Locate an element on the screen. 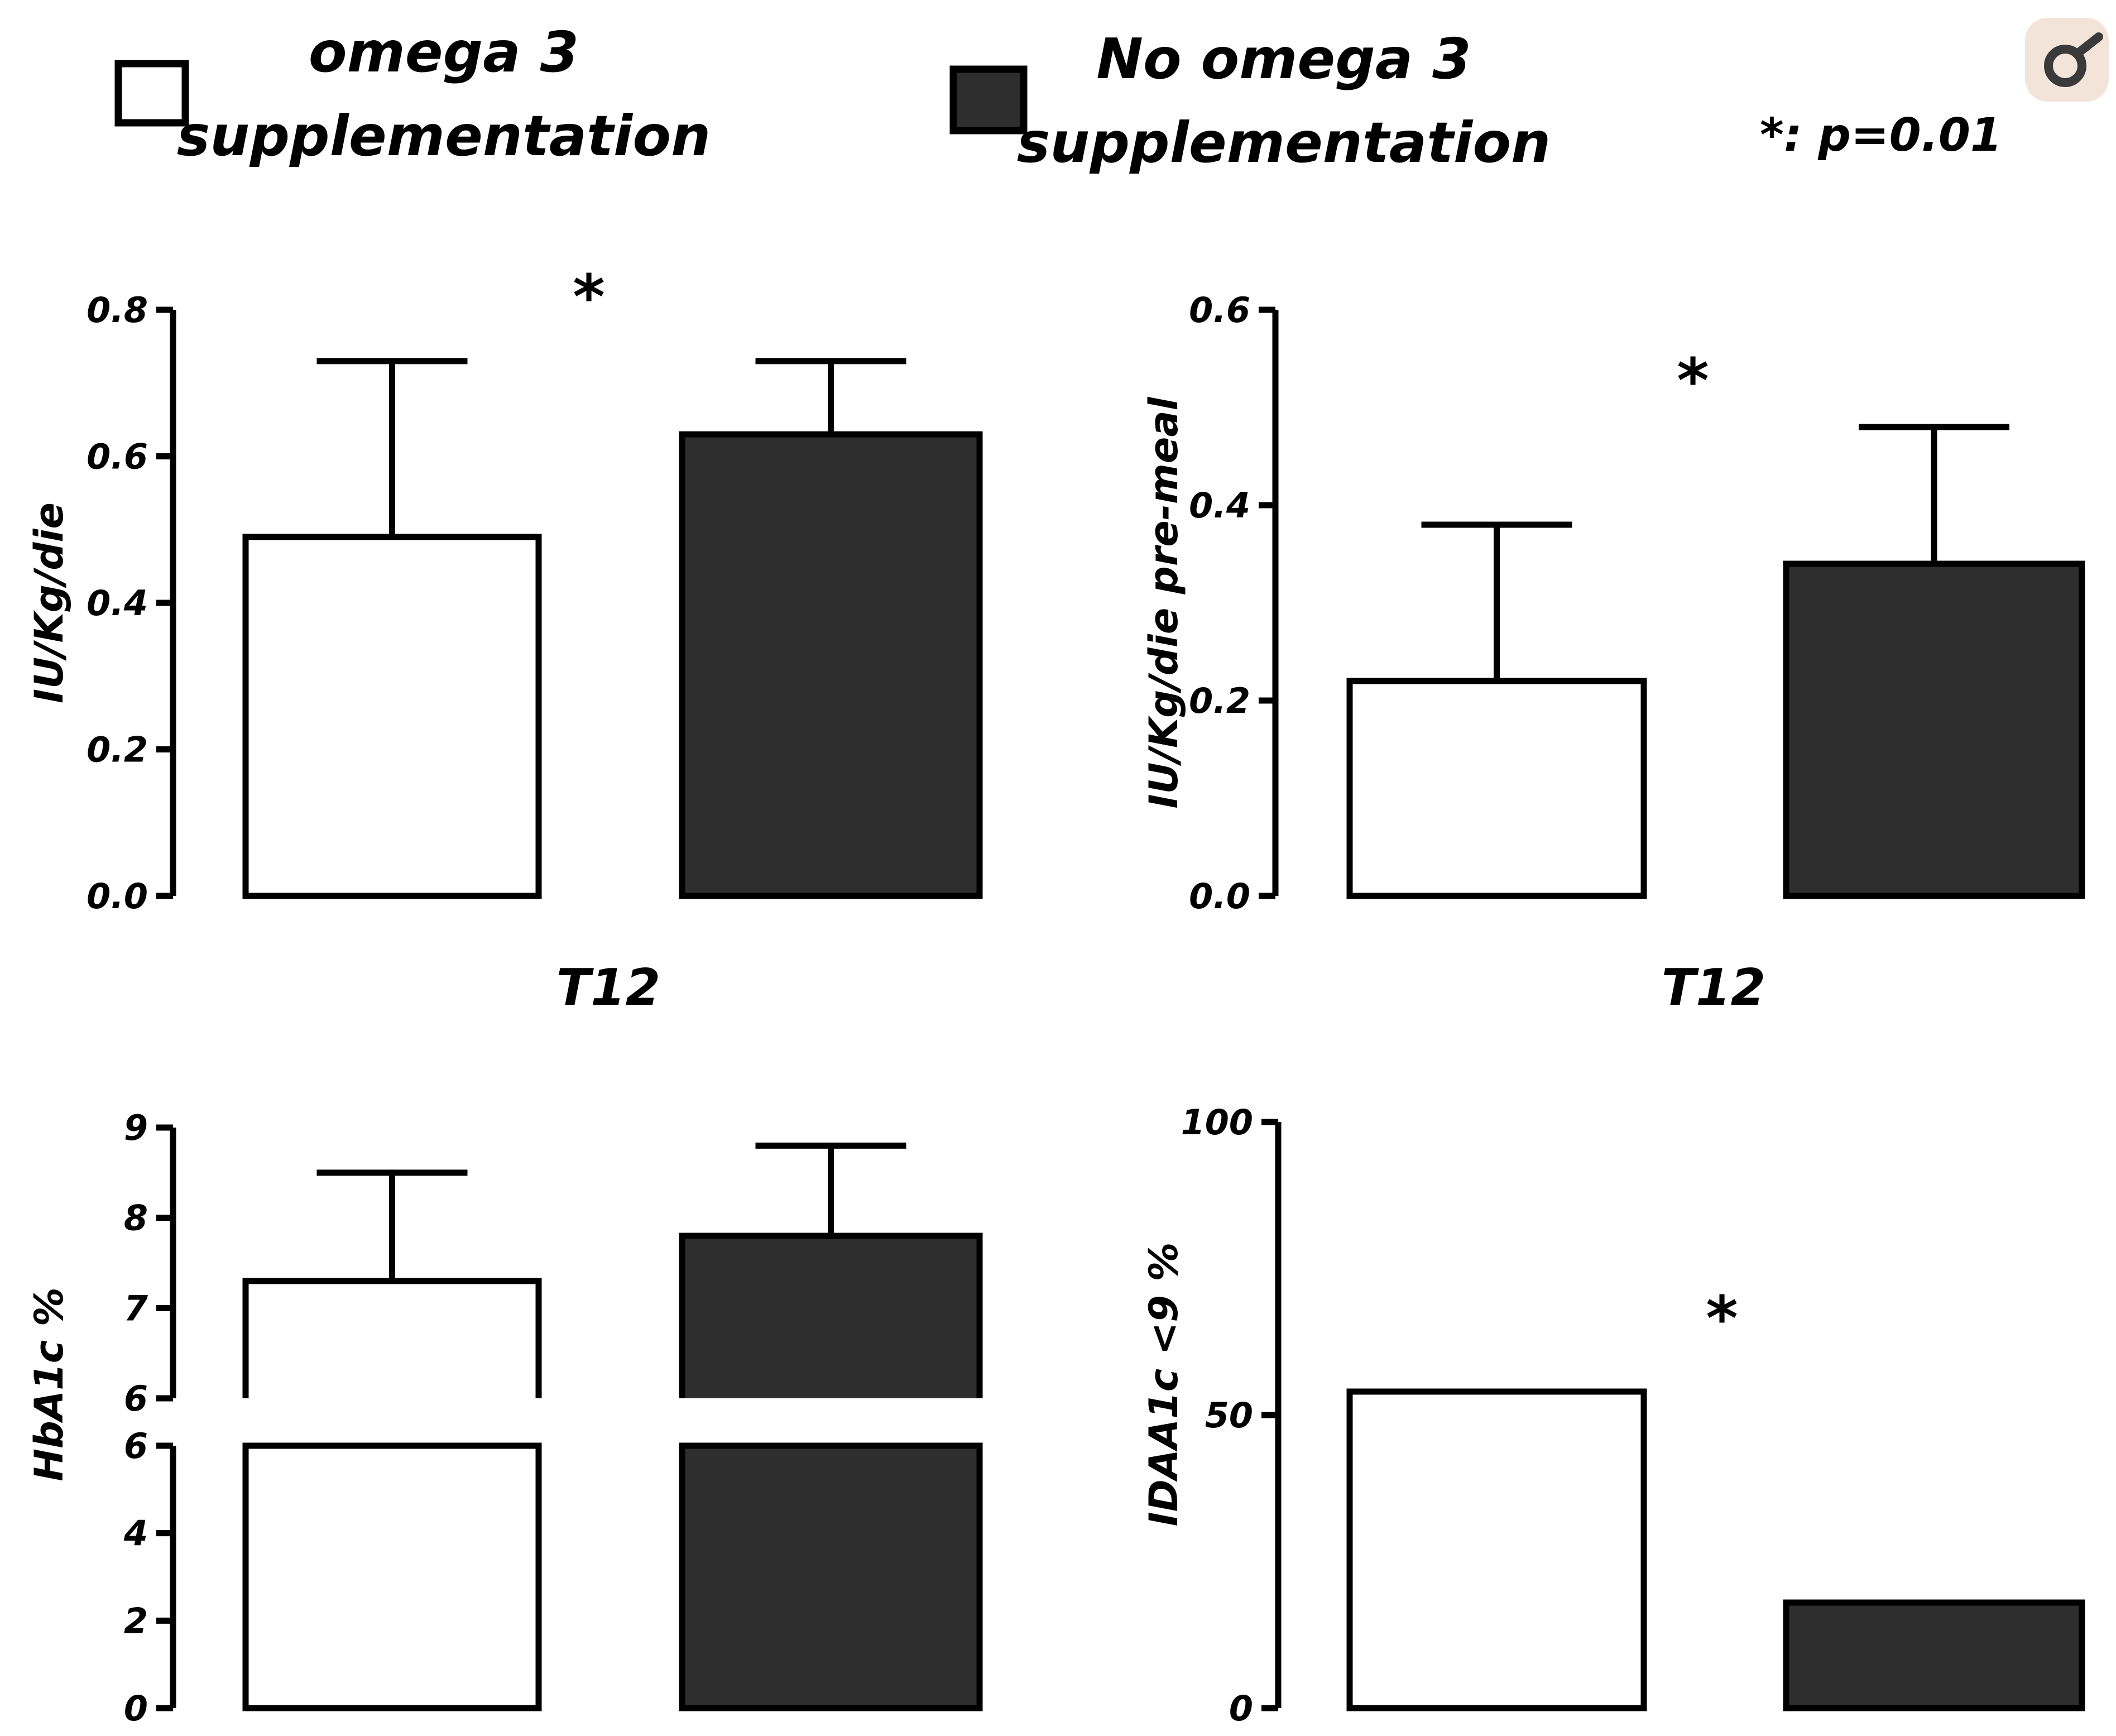 This screenshot has height=1736, width=2116. y-tick-label: 50 is located at coordinates (1229, 1415).